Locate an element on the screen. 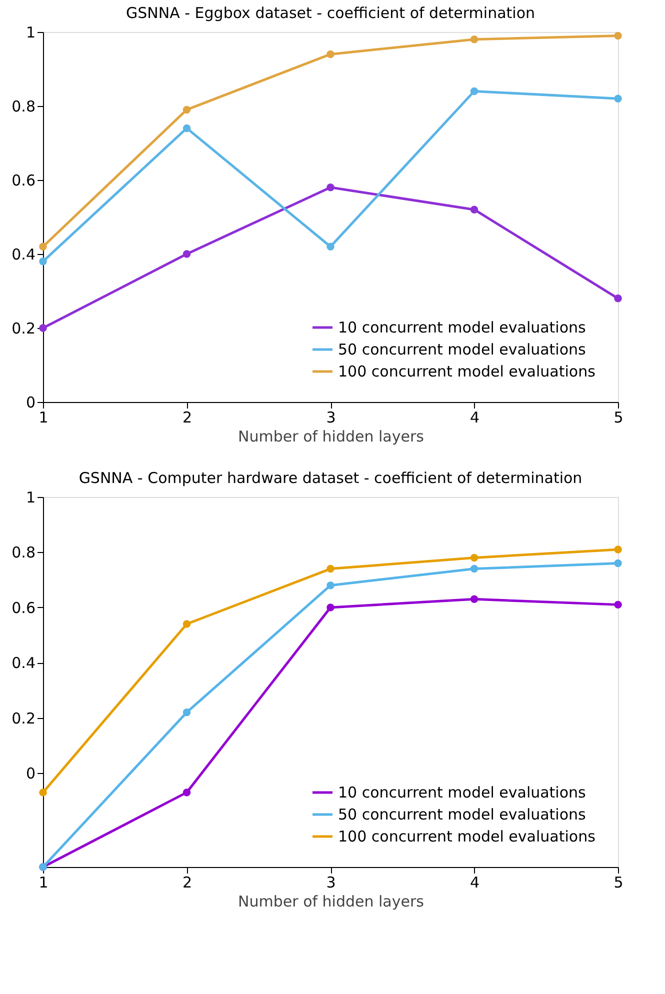 Image resolution: width=665 pixels, height=994 pixels. chart-title: GSNNA - Eggbox dataset - coefficient of determination is located at coordinates (331, 13).